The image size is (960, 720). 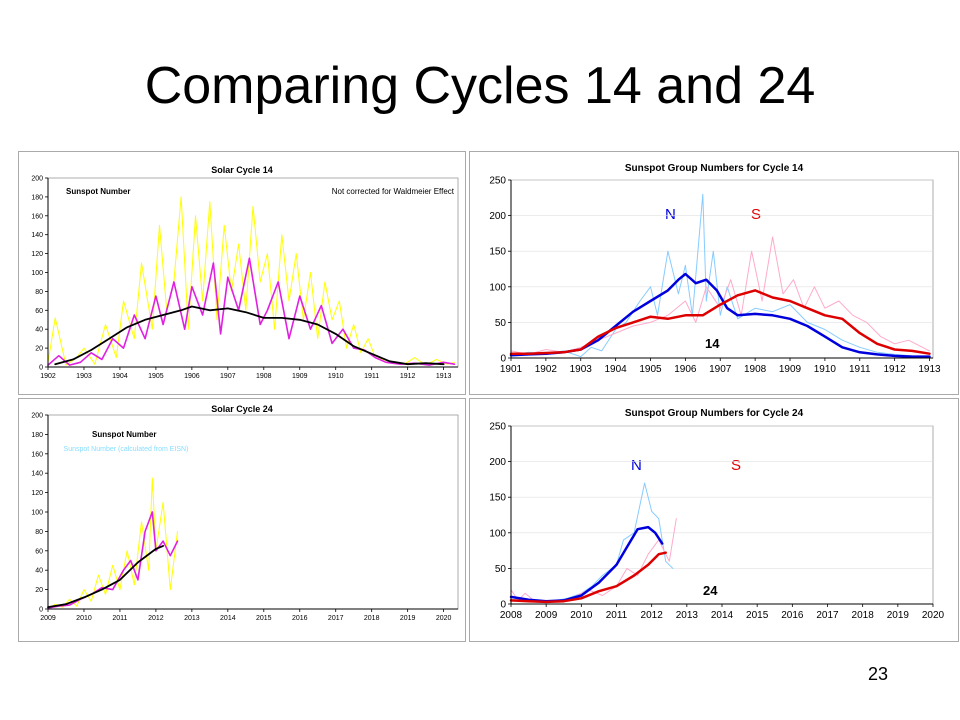 I want to click on chart-title: Solar Cycle 14, so click(x=242, y=170).